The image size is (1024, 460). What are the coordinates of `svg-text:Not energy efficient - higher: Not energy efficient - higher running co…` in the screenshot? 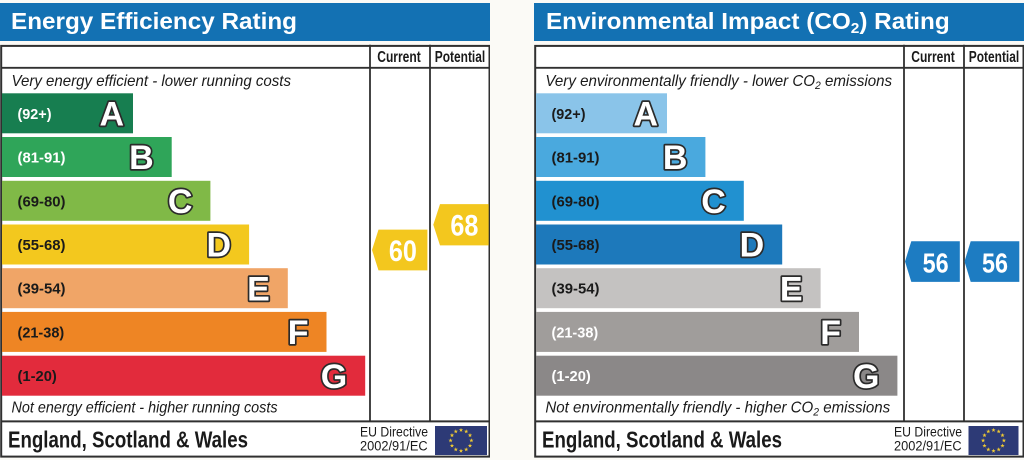 It's located at (145, 407).